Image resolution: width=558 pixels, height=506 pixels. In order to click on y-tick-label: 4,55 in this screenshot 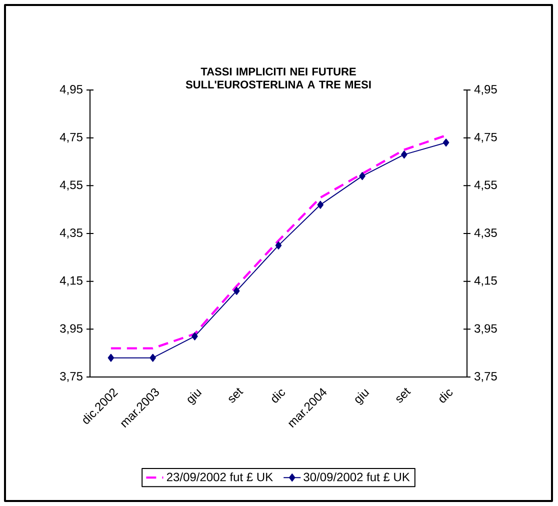, I will do `click(485, 185)`.